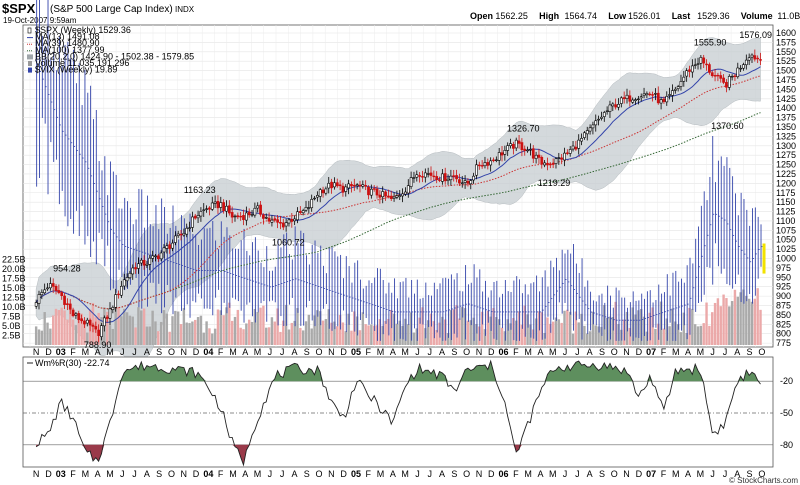 This screenshot has height=485, width=800. Describe the element at coordinates (369, 474) in the screenshot. I see `month-label-bottom-27: F` at that location.